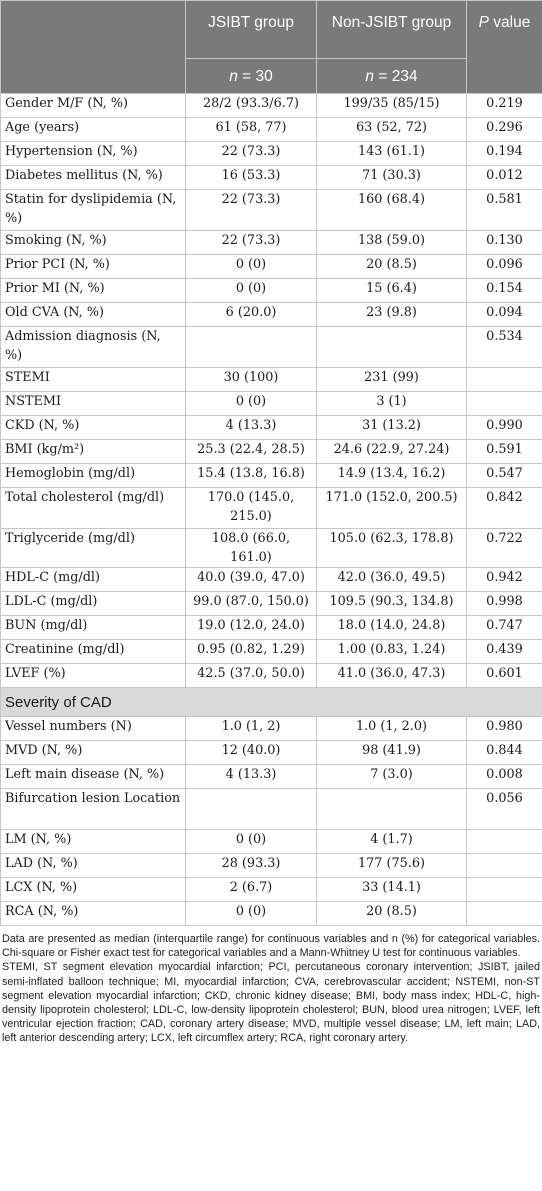  Describe the element at coordinates (93, 651) in the screenshot. I see `row-label: Creatinine (mg/dl)` at that location.